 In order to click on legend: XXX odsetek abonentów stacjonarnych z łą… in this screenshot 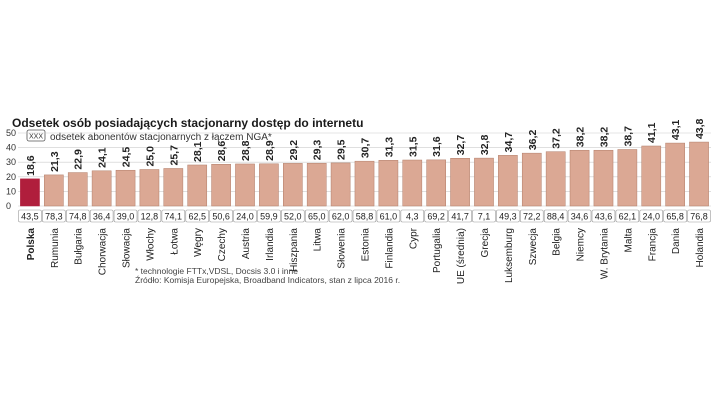, I will do `click(149, 136)`.